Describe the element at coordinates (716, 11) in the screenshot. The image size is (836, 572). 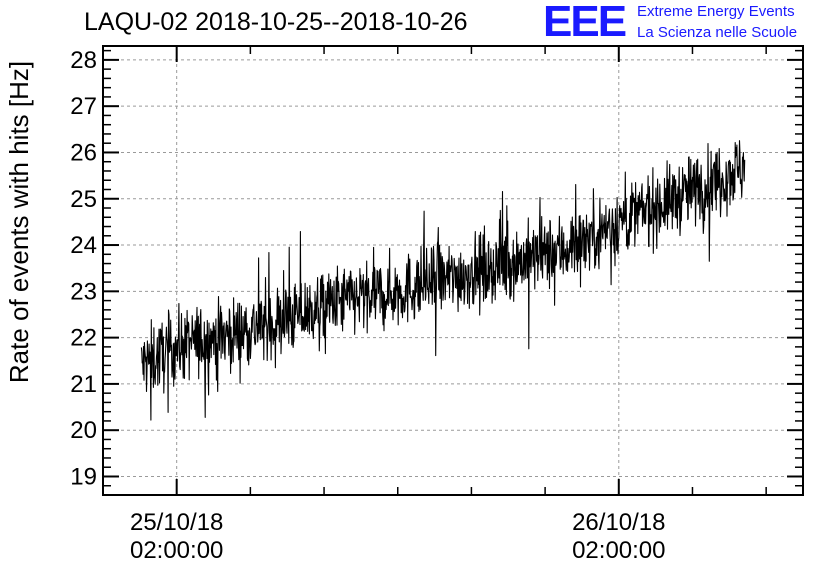
I see `logo-text-line1: Extreme Energy Events` at that location.